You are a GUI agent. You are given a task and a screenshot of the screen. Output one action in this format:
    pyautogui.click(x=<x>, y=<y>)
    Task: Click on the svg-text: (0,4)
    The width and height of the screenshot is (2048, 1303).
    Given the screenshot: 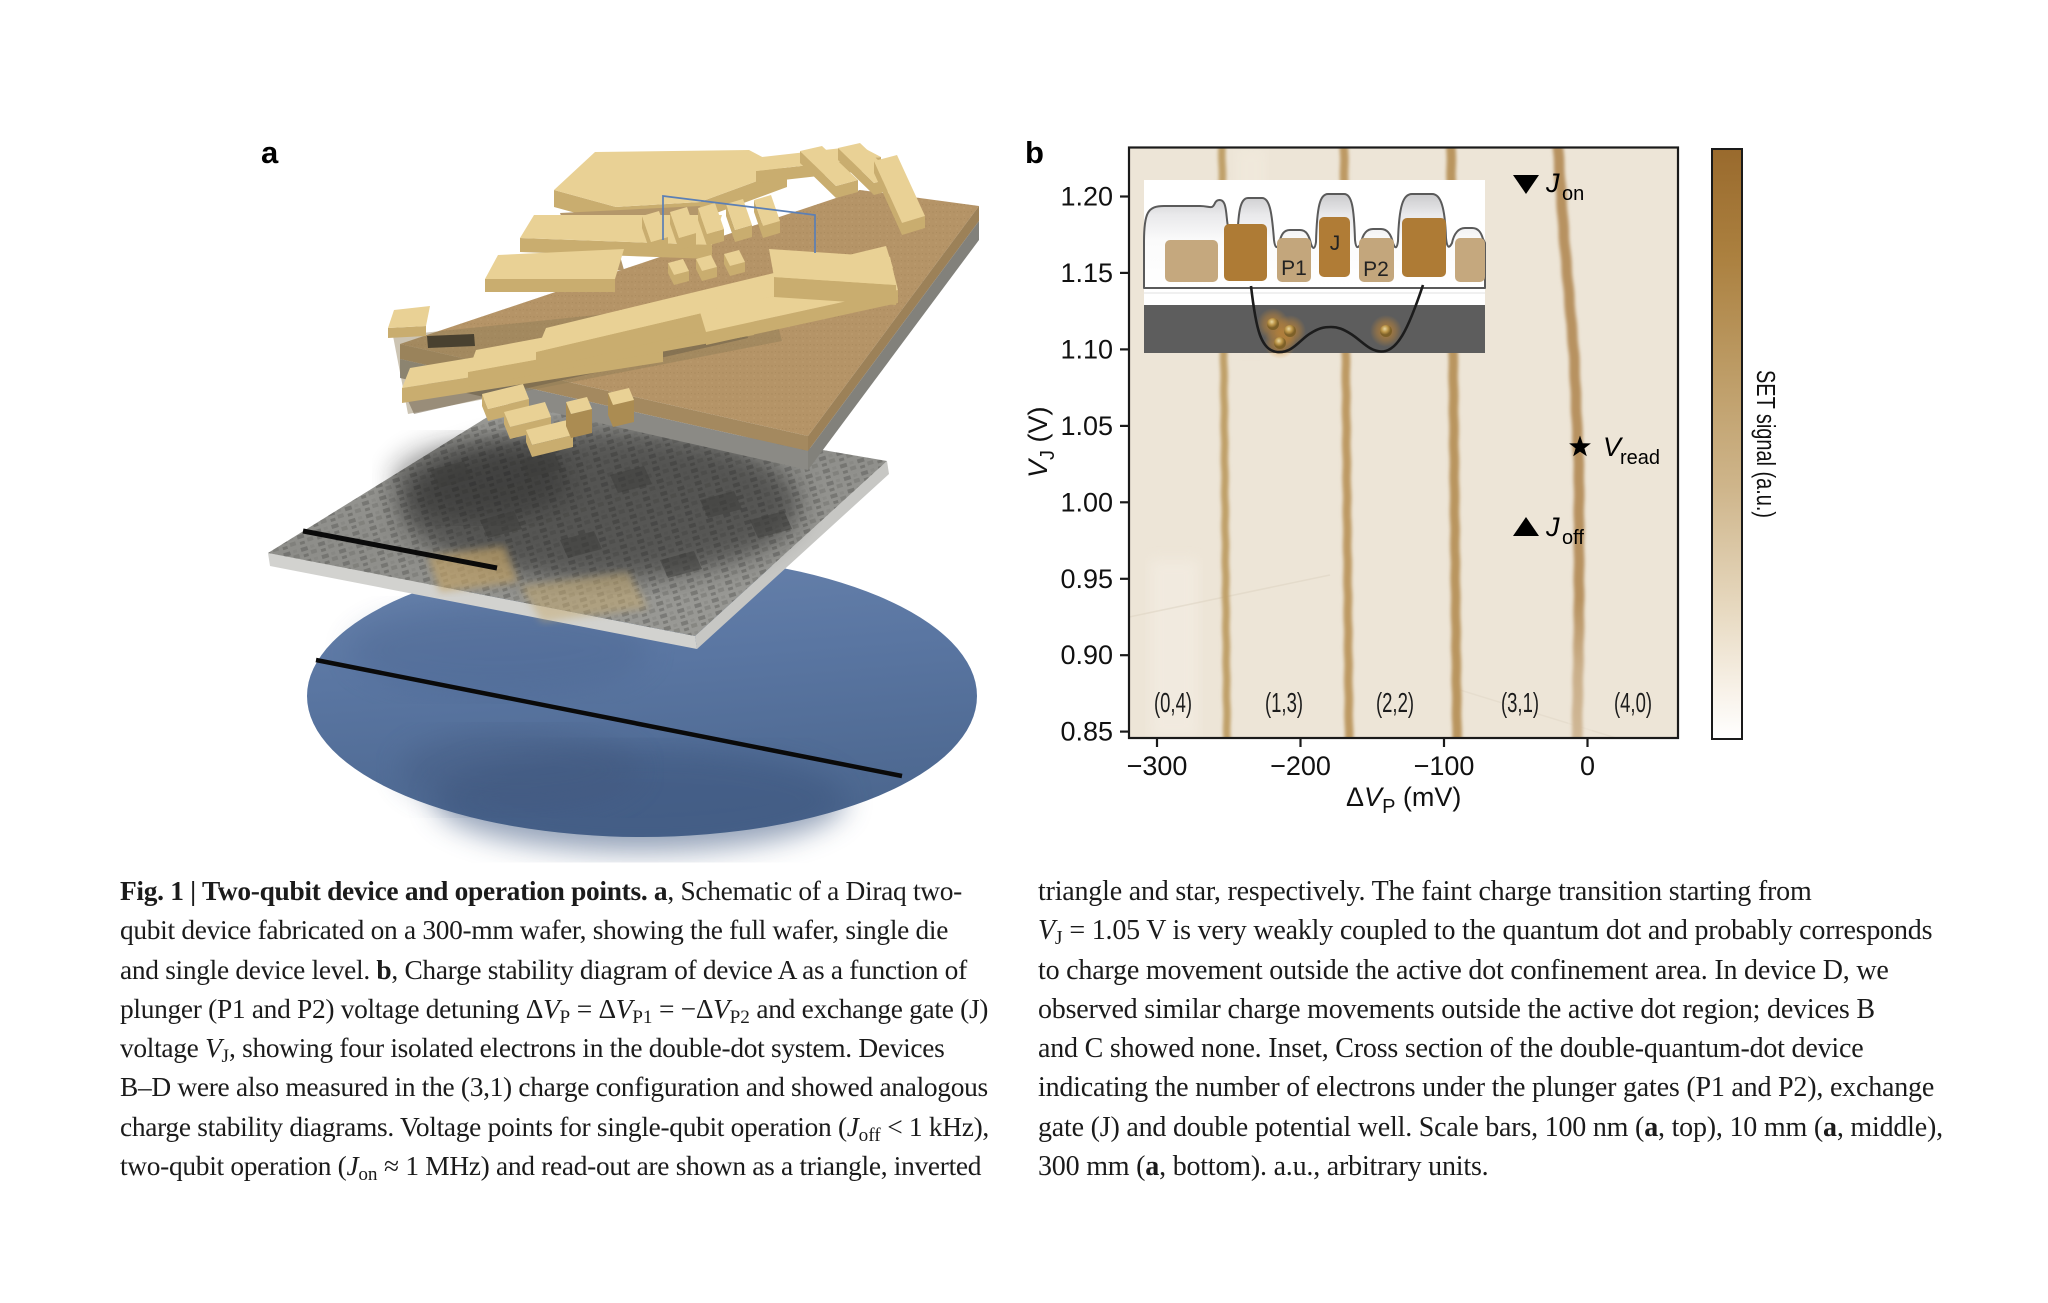 What is the action you would take?
    pyautogui.click(x=1173, y=702)
    